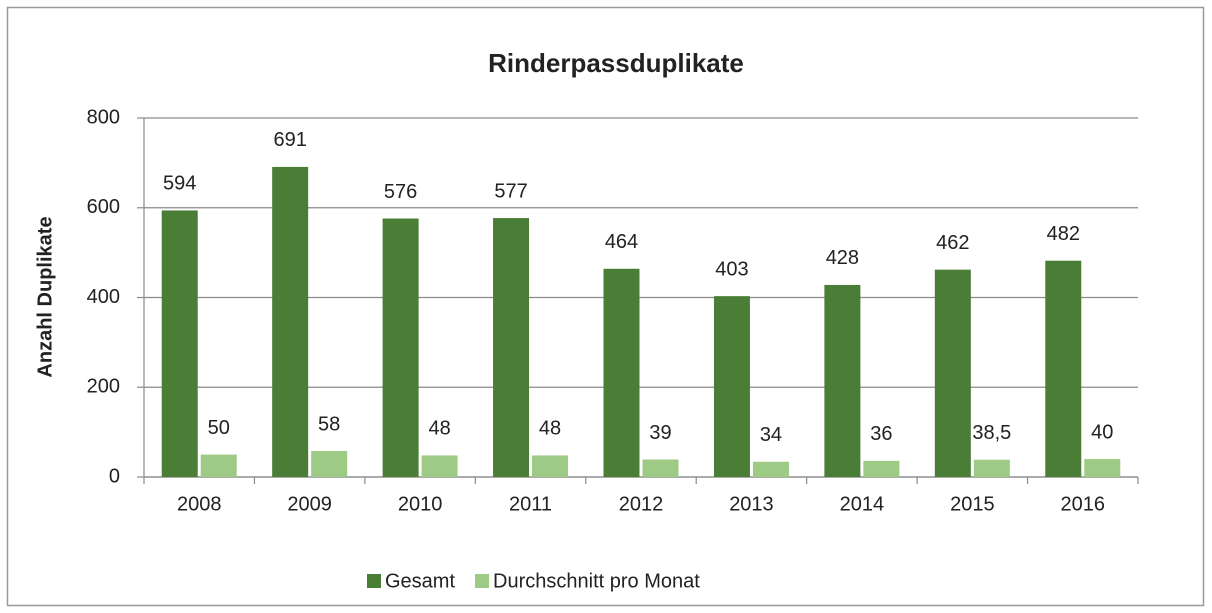  I want to click on x-tick-label: 2010, so click(420, 504).